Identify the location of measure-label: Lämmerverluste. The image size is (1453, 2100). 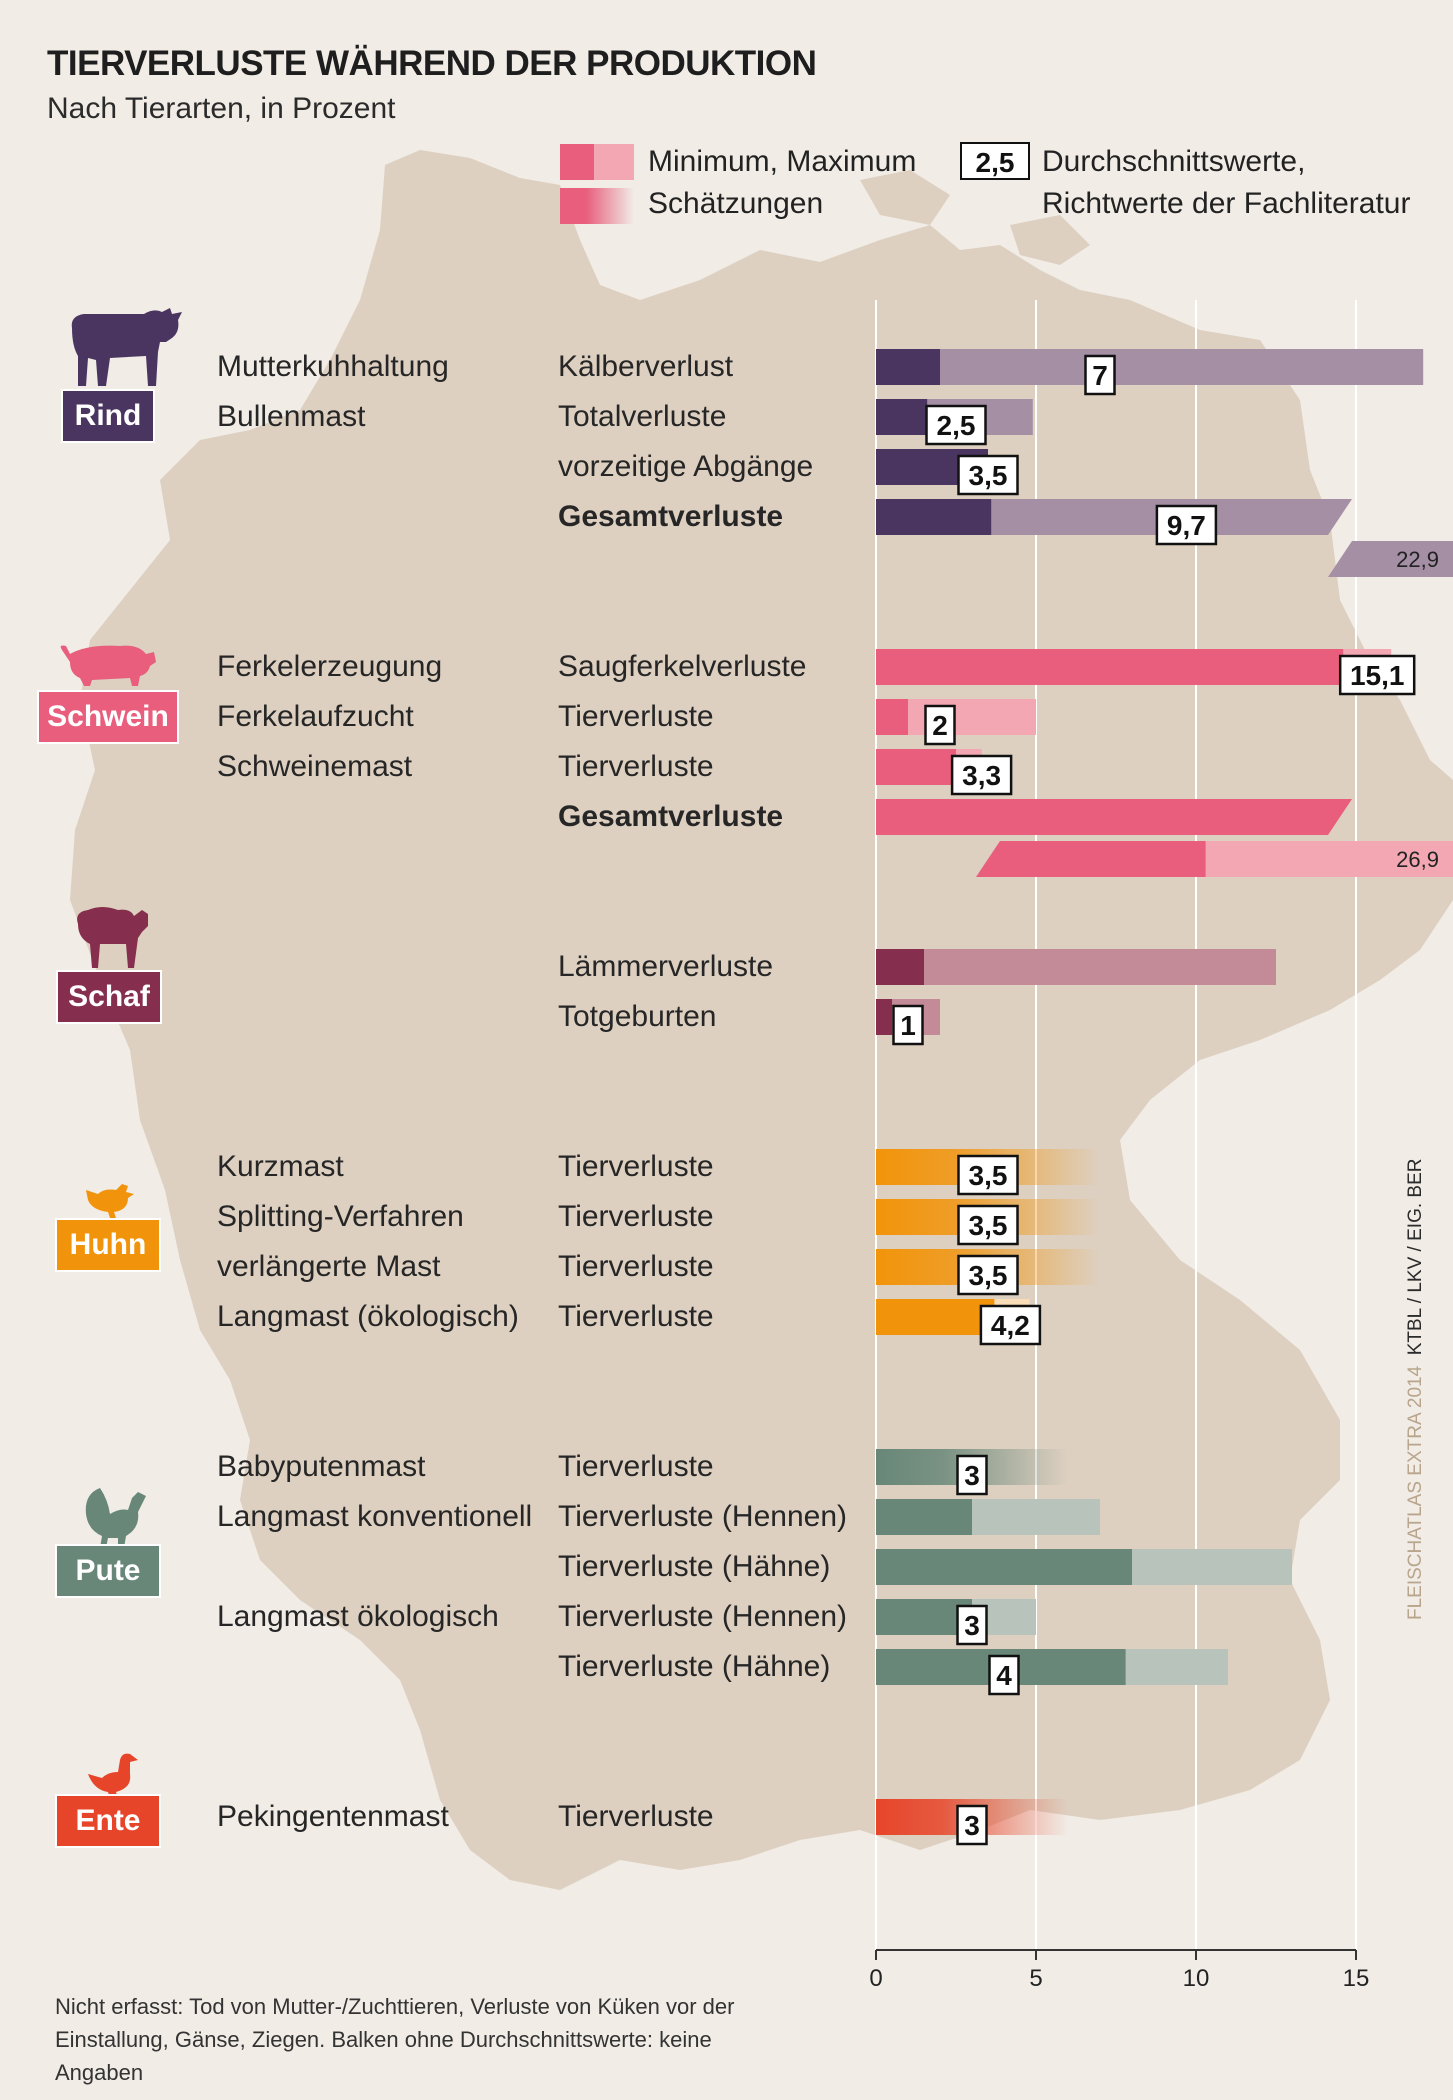
(666, 966).